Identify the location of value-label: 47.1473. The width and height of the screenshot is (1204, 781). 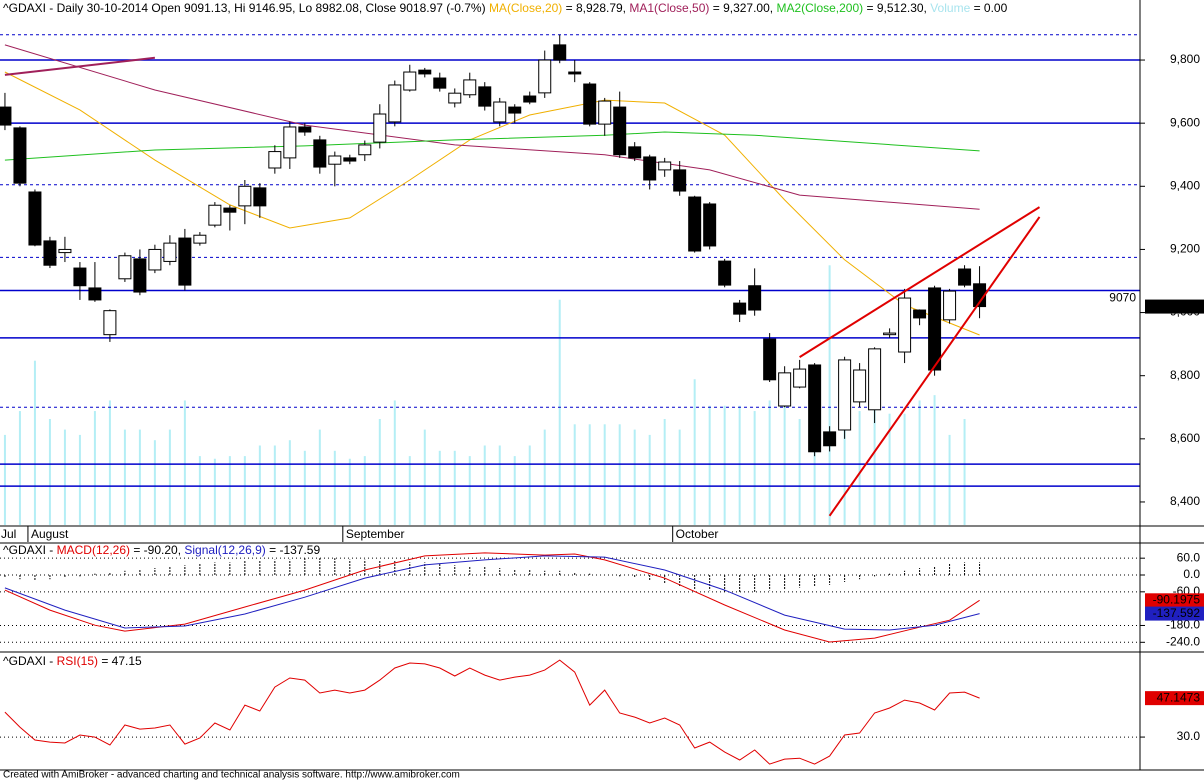
(1179, 697).